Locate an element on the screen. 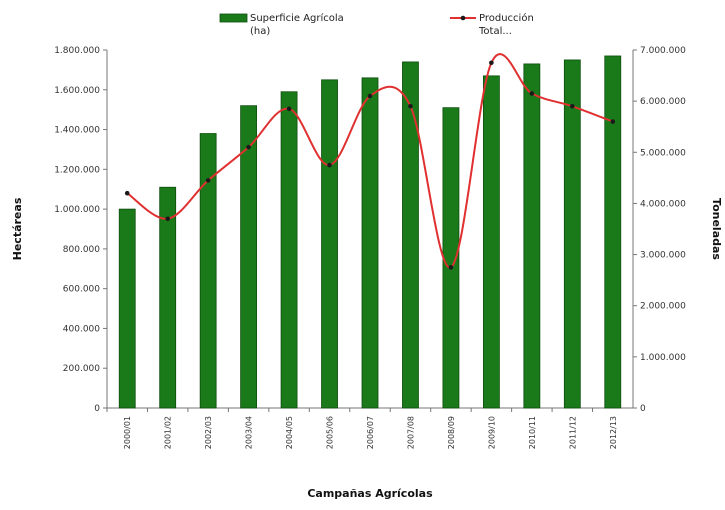 This screenshot has height=510, width=725. x-category-label: 2006/07 is located at coordinates (370, 432).